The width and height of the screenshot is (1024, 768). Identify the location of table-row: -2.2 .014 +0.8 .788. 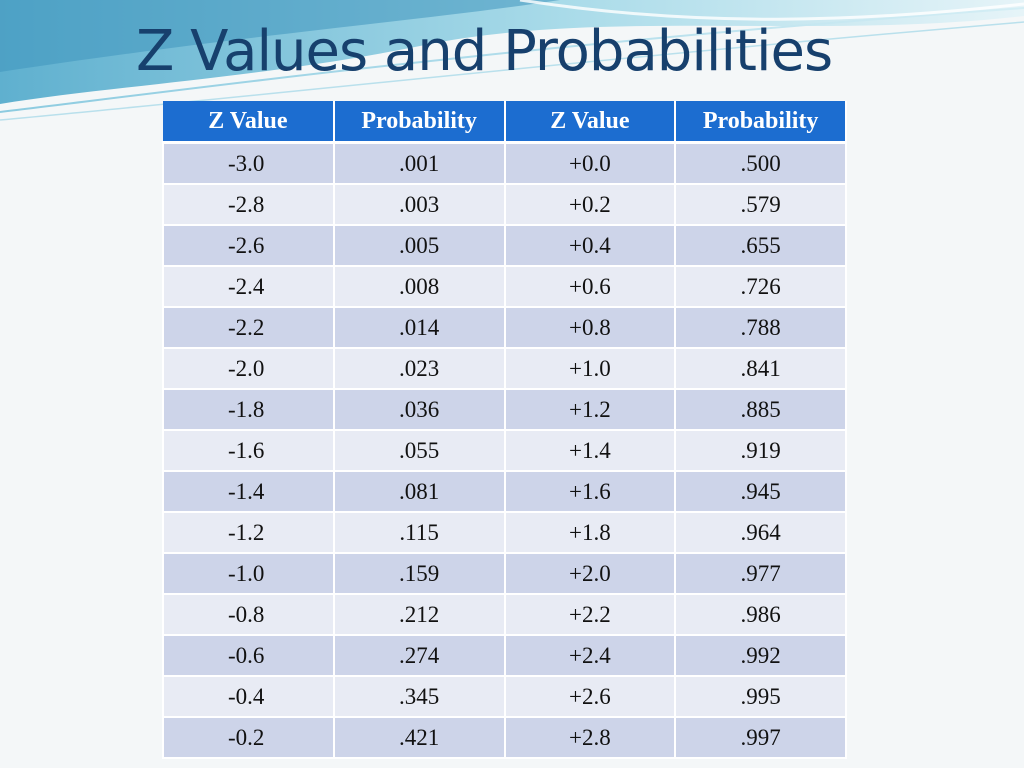
(504, 327).